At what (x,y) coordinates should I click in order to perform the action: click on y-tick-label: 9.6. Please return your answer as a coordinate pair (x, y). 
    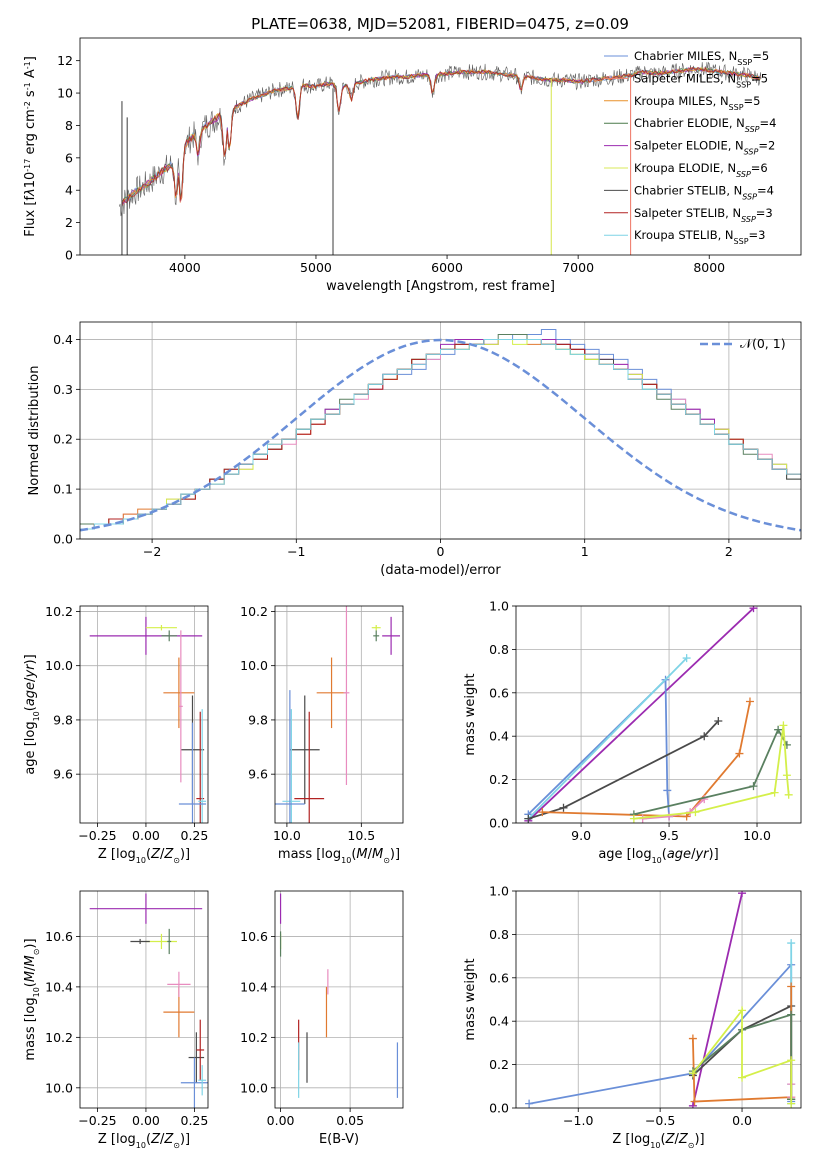
    Looking at the image, I should click on (63, 774).